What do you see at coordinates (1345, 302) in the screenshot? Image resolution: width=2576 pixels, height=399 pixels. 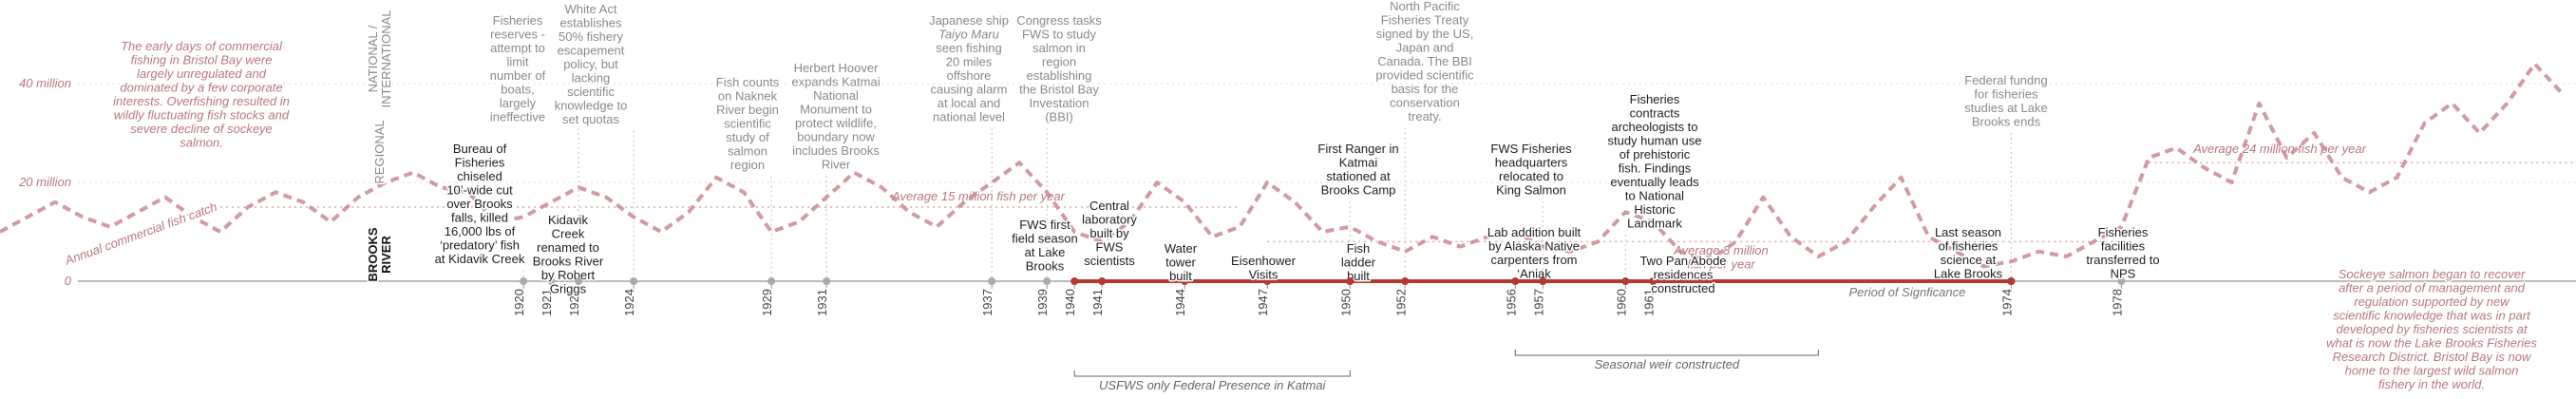 I see `x-tick-label: 1950` at bounding box center [1345, 302].